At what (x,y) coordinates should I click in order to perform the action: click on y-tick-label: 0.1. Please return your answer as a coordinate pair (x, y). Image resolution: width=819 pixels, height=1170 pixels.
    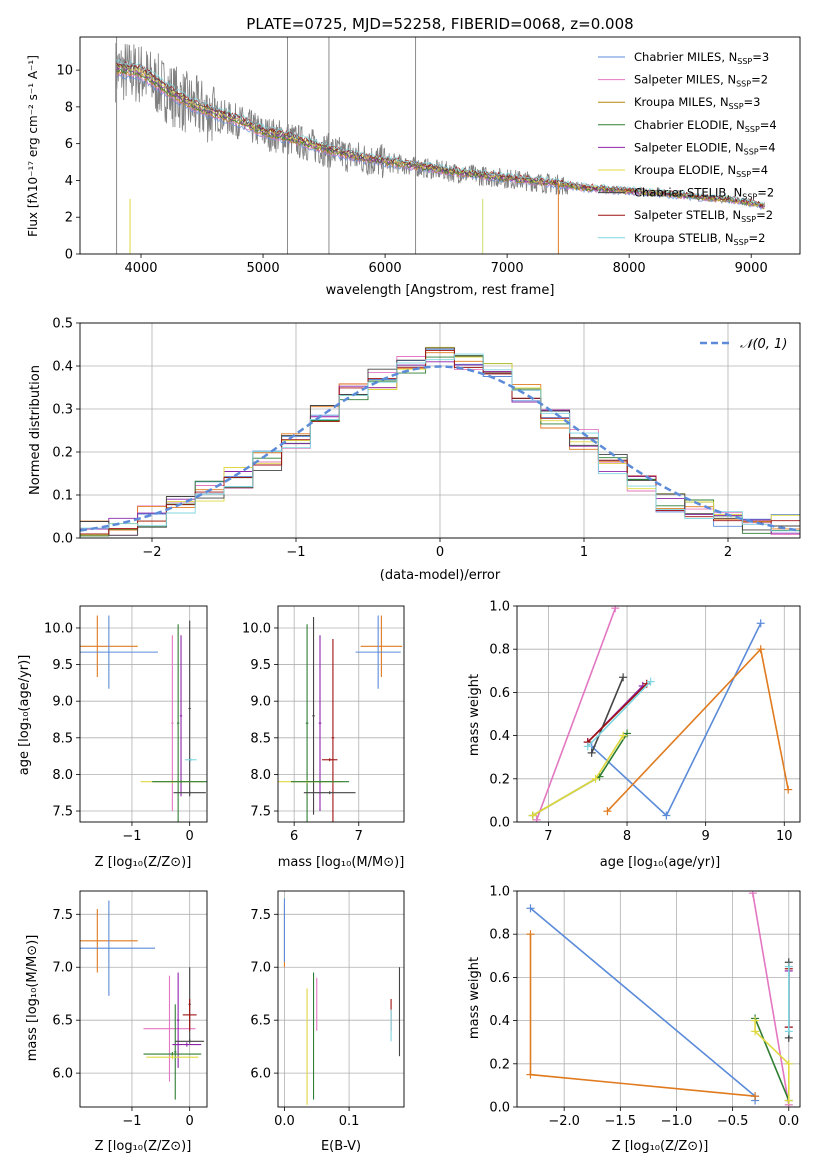
    Looking at the image, I should click on (62, 496).